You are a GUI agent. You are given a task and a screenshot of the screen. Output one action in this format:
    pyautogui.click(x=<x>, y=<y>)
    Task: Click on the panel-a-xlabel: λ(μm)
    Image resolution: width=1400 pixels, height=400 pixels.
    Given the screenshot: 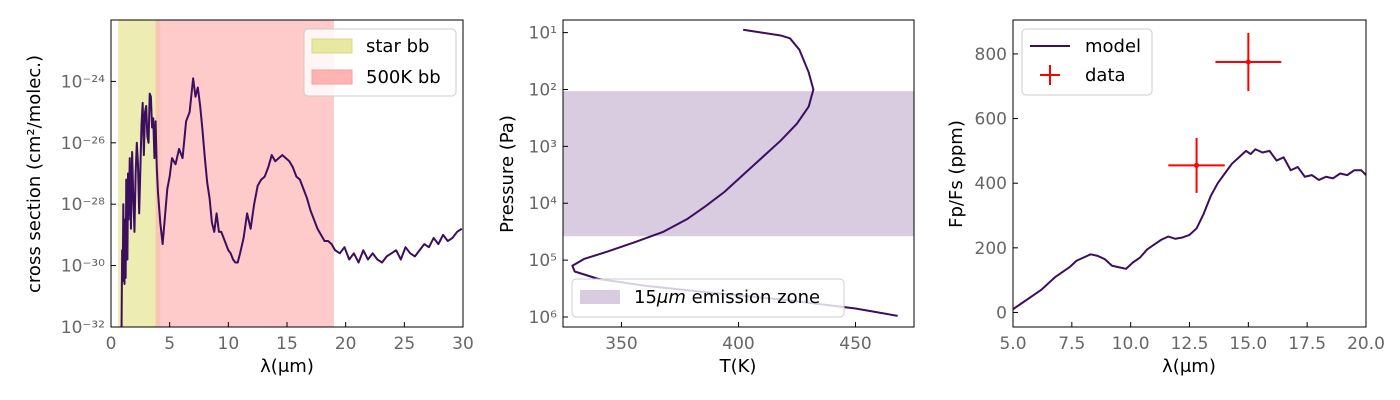 What is the action you would take?
    pyautogui.click(x=287, y=366)
    